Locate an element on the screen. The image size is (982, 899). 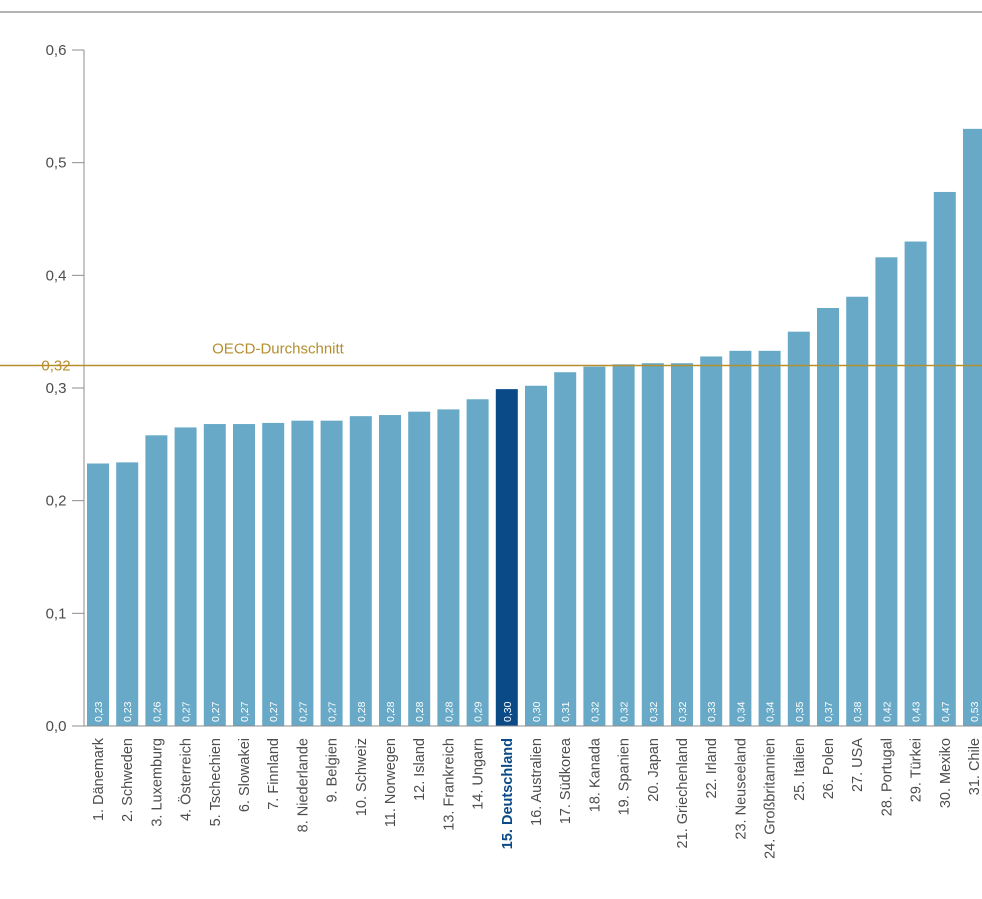
x-category-label: 7. Finnland is located at coordinates (274, 774).